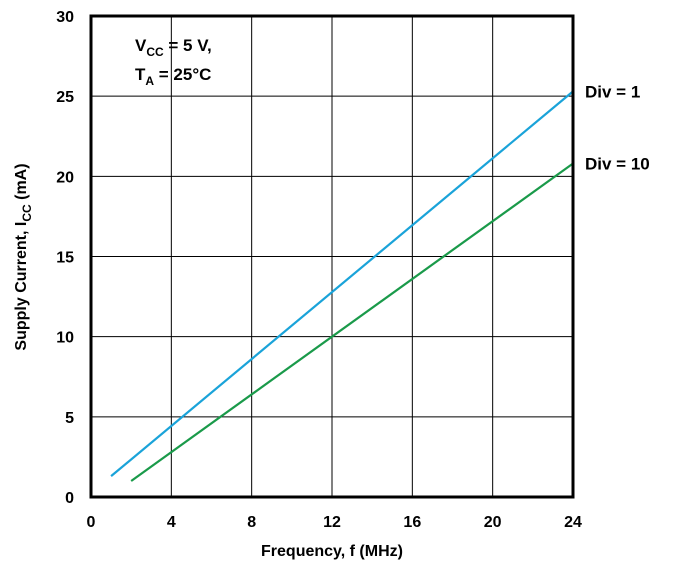 This screenshot has height=565, width=676. What do you see at coordinates (412, 522) in the screenshot?
I see `x-tick-label: 16` at bounding box center [412, 522].